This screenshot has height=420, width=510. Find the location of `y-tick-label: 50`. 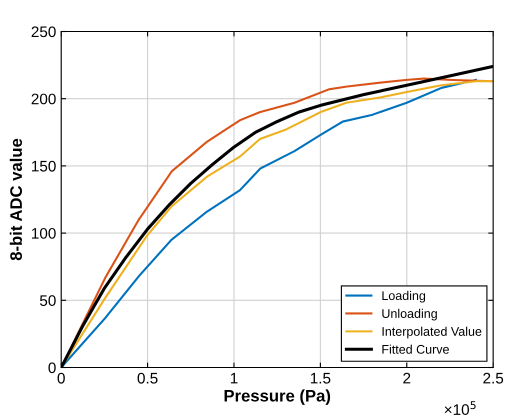

y-tick-label: 50 is located at coordinates (48, 300).